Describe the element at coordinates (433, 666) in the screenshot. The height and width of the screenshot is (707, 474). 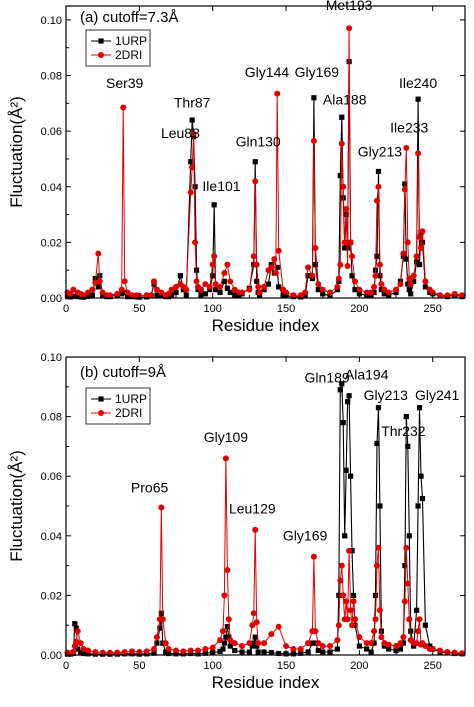
I see `x-tick-label: 250` at that location.